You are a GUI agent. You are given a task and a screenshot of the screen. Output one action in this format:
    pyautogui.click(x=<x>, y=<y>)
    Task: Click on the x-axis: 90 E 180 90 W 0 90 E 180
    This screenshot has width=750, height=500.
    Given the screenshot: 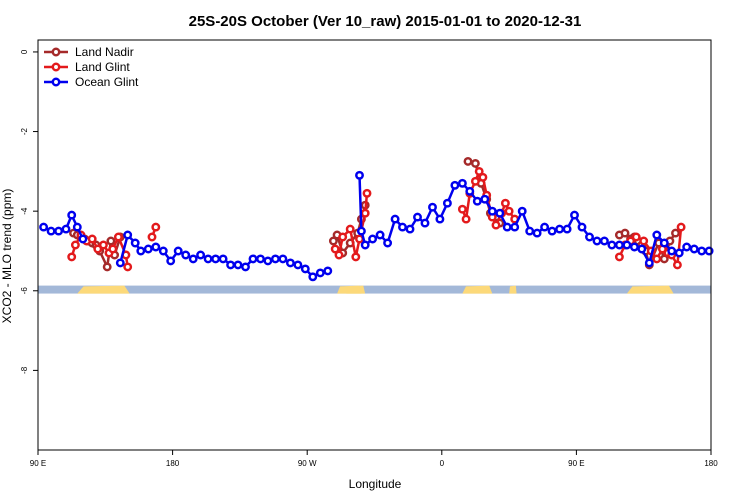 What is the action you would take?
    pyautogui.click(x=374, y=459)
    